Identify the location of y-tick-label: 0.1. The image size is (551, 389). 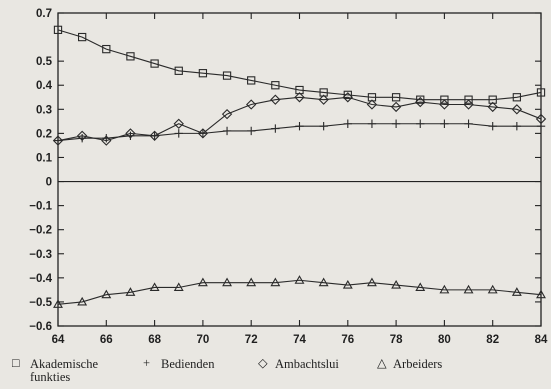
(44, 158).